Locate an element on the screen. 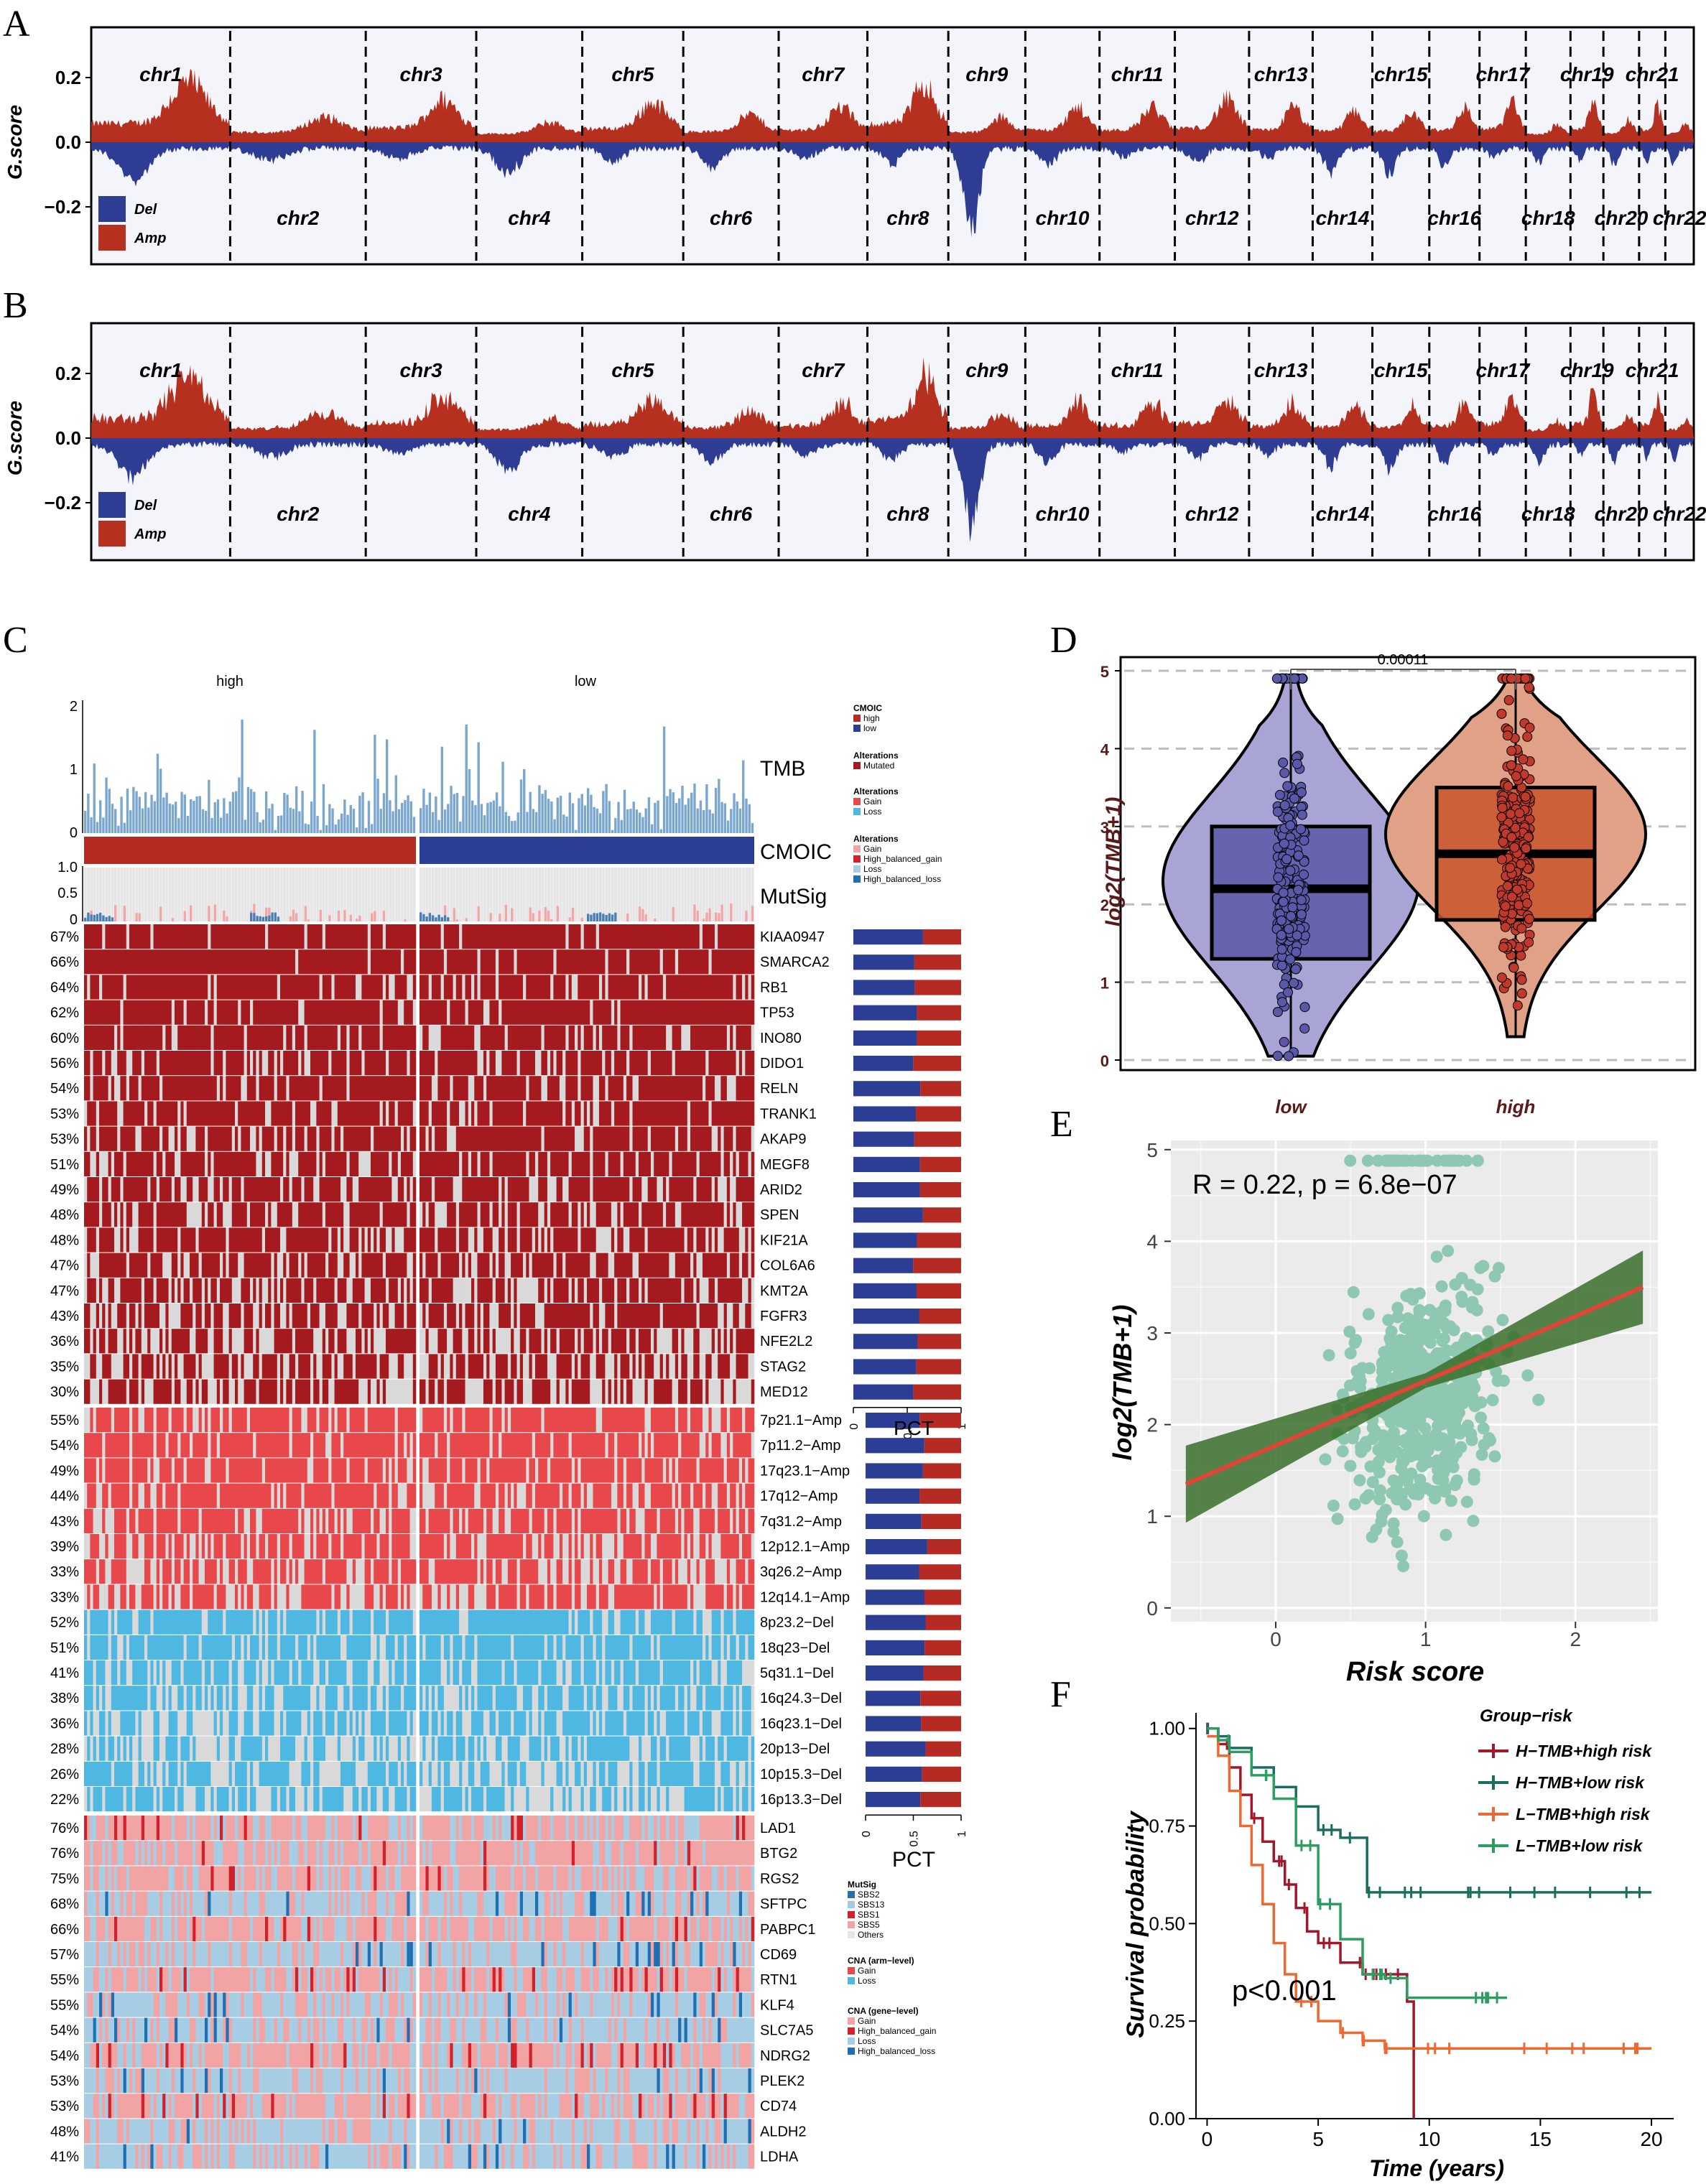  legend-label-del: Del is located at coordinates (145, 210).